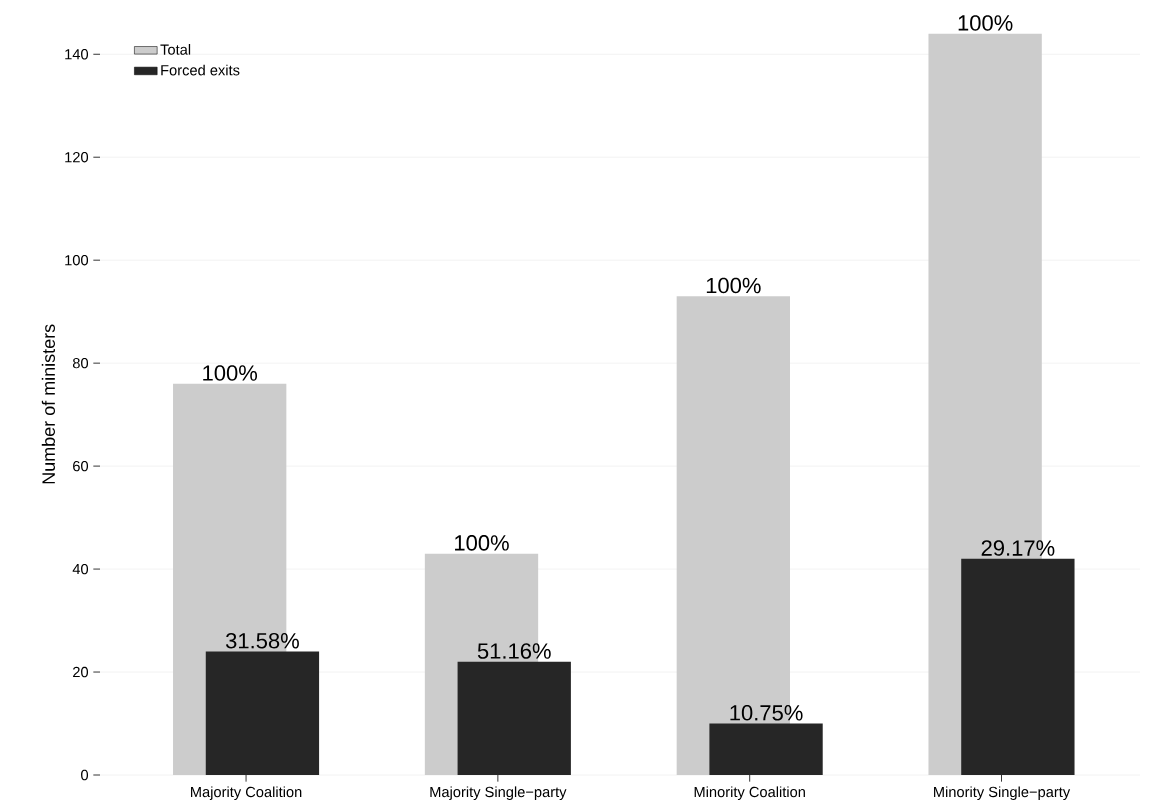 The width and height of the screenshot is (1151, 811). I want to click on y-tick-label: 60, so click(81, 466).